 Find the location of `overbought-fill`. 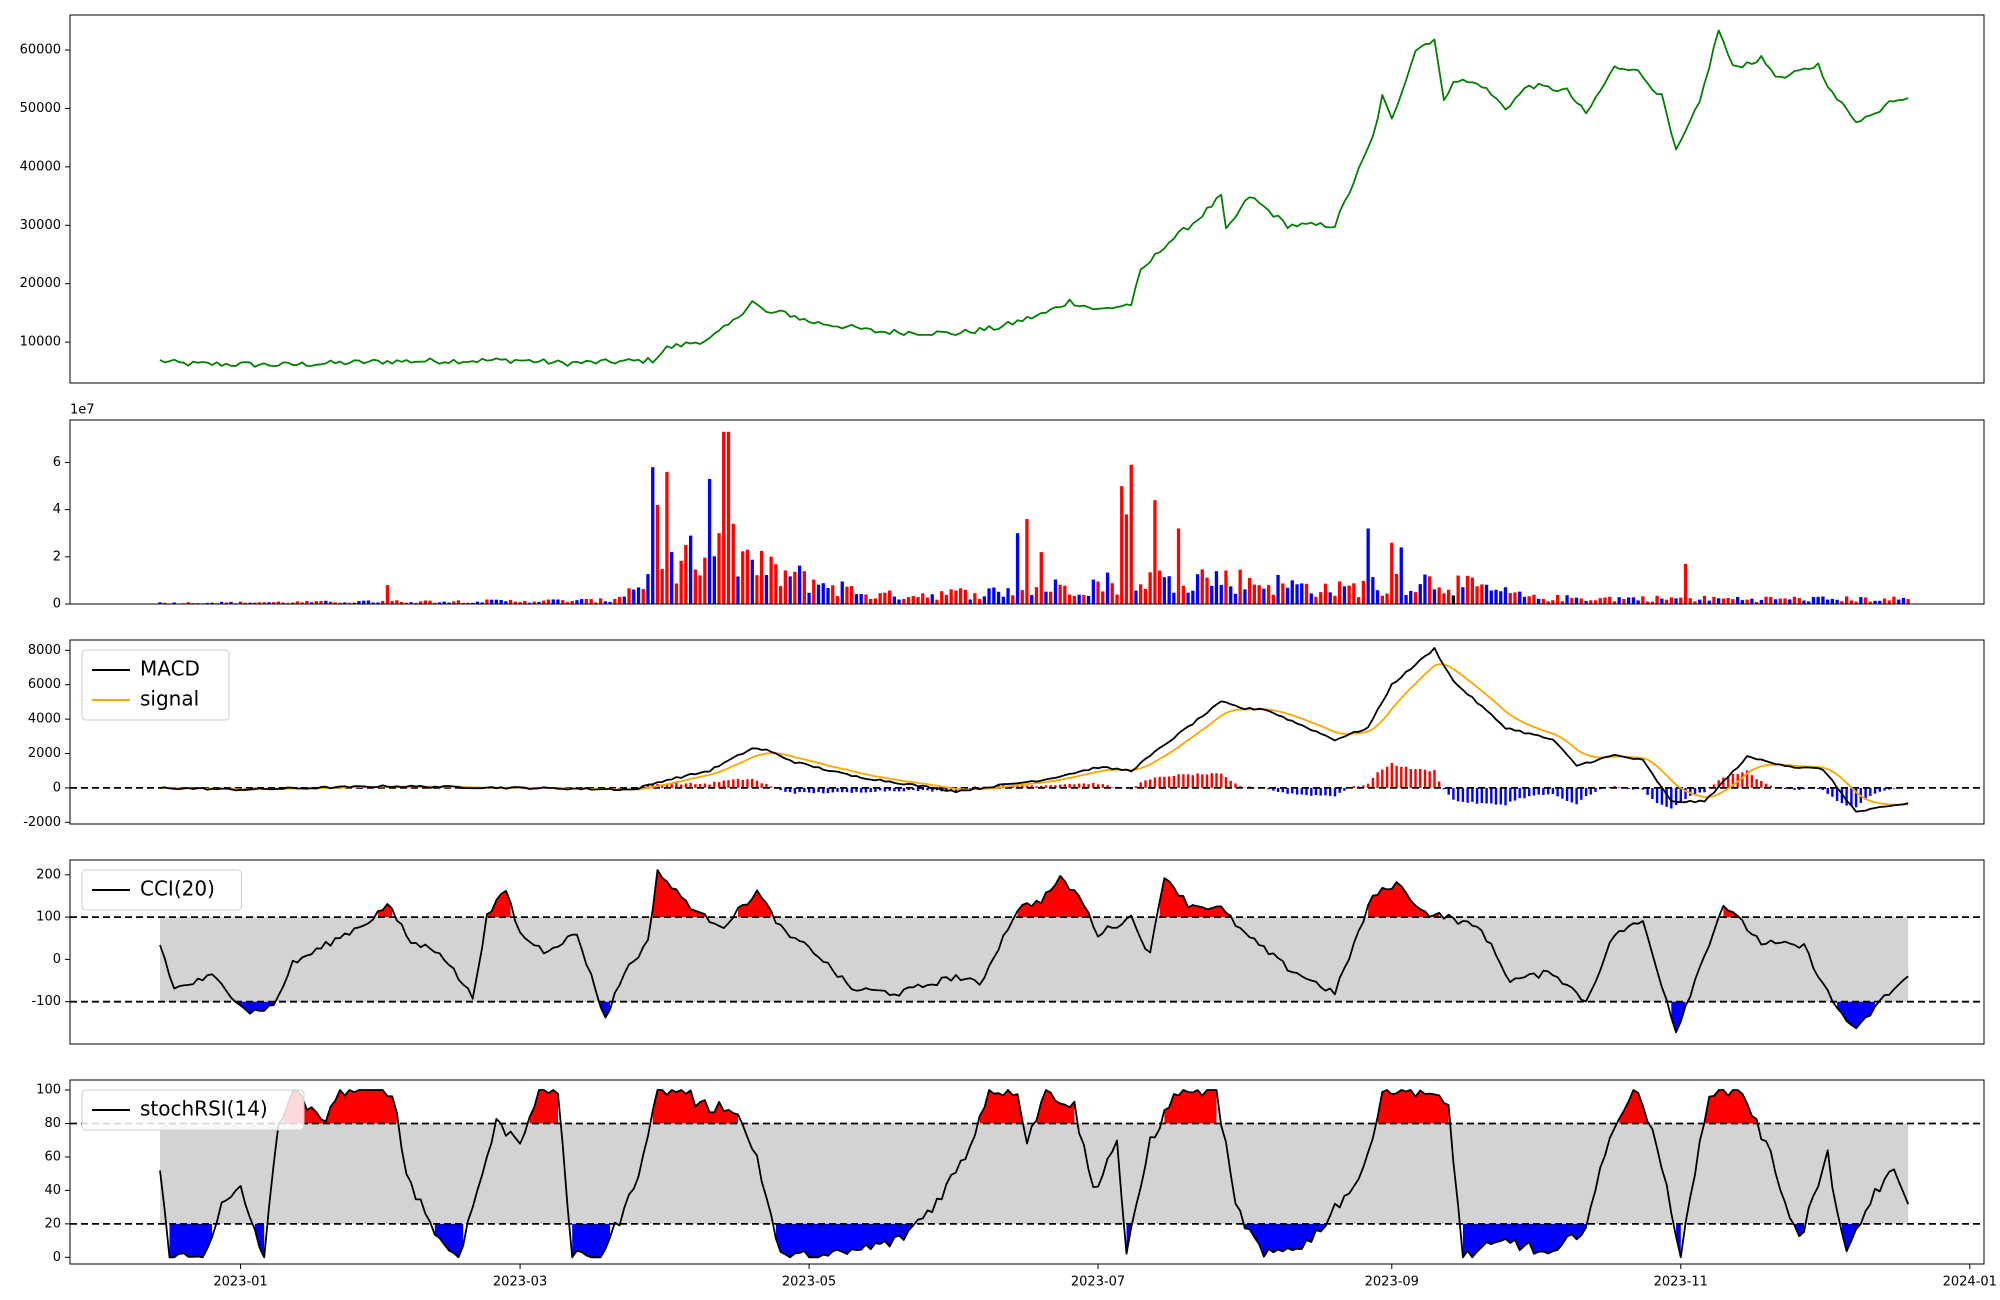

overbought-fill is located at coordinates (1190, 1107).